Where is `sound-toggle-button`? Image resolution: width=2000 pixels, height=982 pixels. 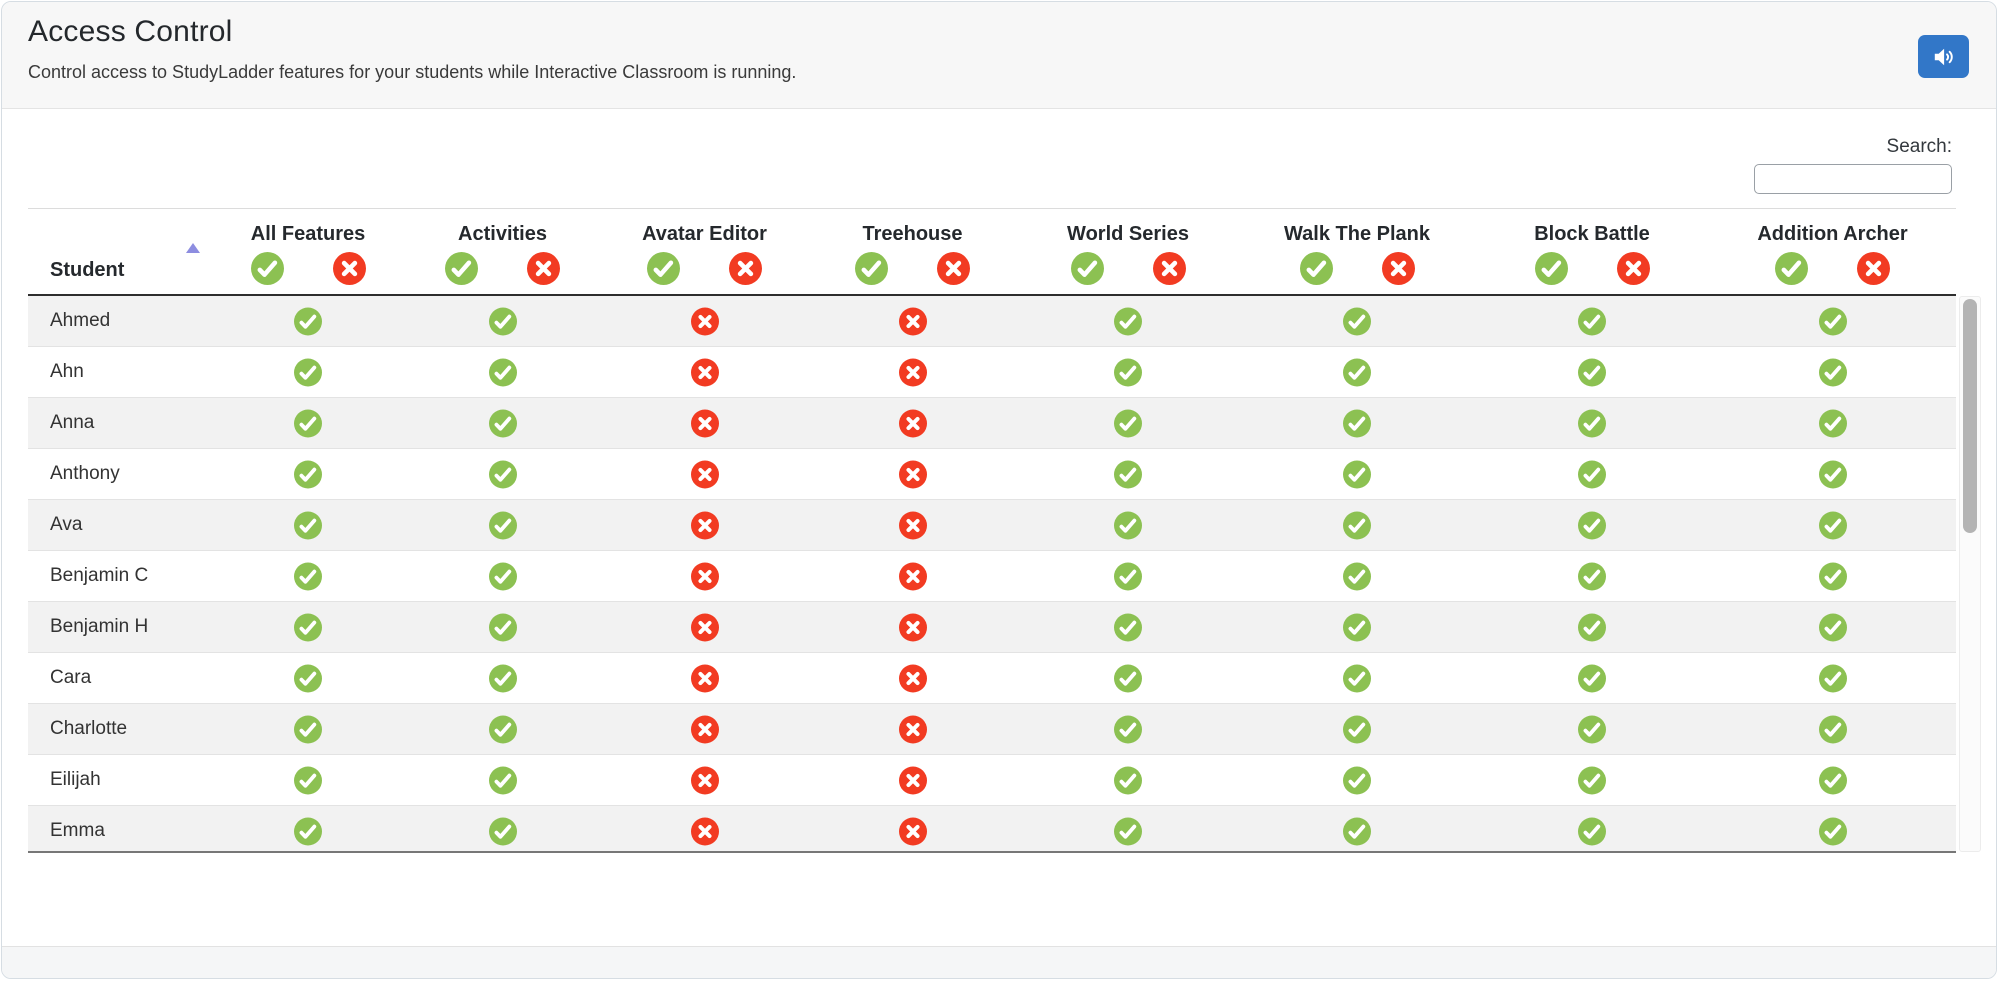 sound-toggle-button is located at coordinates (1943, 56).